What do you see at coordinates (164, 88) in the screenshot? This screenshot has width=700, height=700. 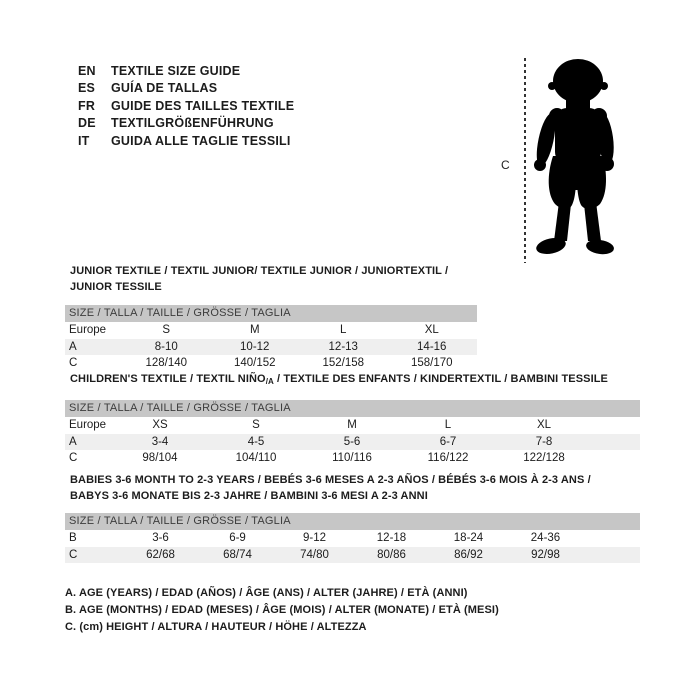 I see `language-guide-title: GUÍA DE TALLAS` at bounding box center [164, 88].